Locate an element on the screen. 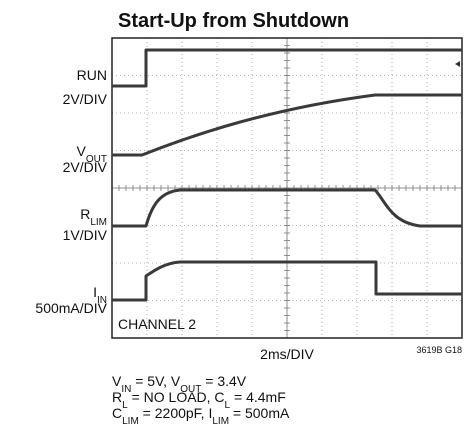 The height and width of the screenshot is (435, 476). vout-trace is located at coordinates (287, 125).